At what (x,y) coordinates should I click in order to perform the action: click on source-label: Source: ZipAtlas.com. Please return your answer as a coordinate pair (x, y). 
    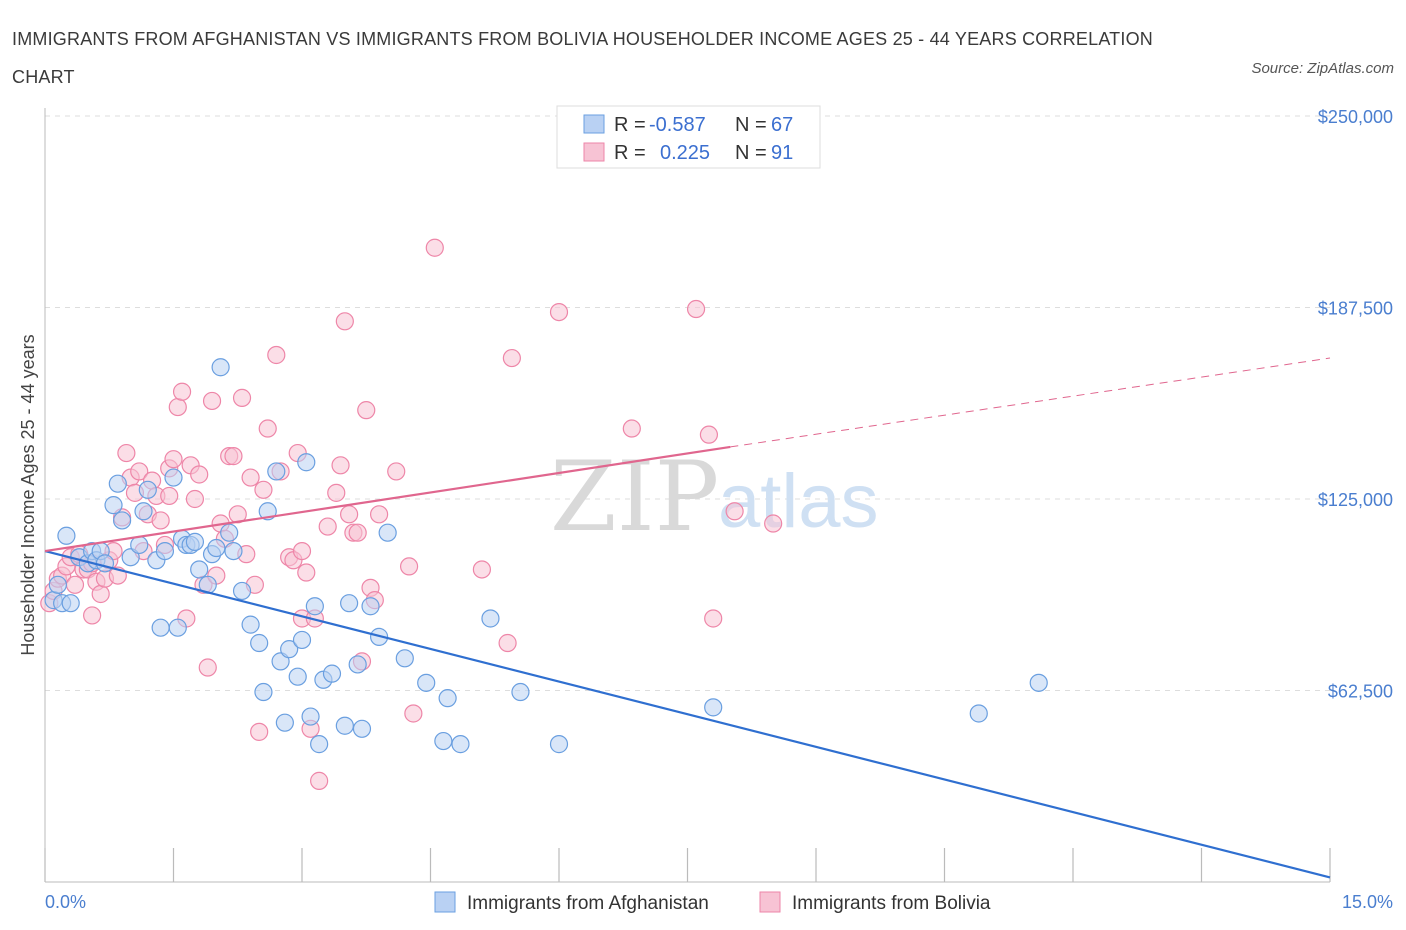
    Looking at the image, I should click on (1322, 68).